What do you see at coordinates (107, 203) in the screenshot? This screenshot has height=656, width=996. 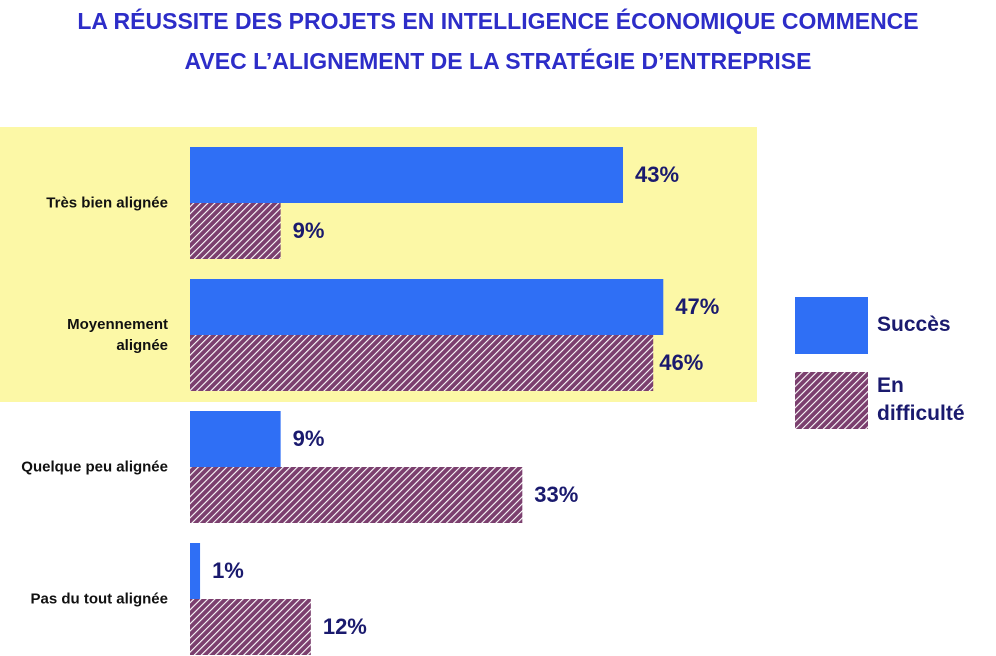 I see `category-label: Très bien alignée` at bounding box center [107, 203].